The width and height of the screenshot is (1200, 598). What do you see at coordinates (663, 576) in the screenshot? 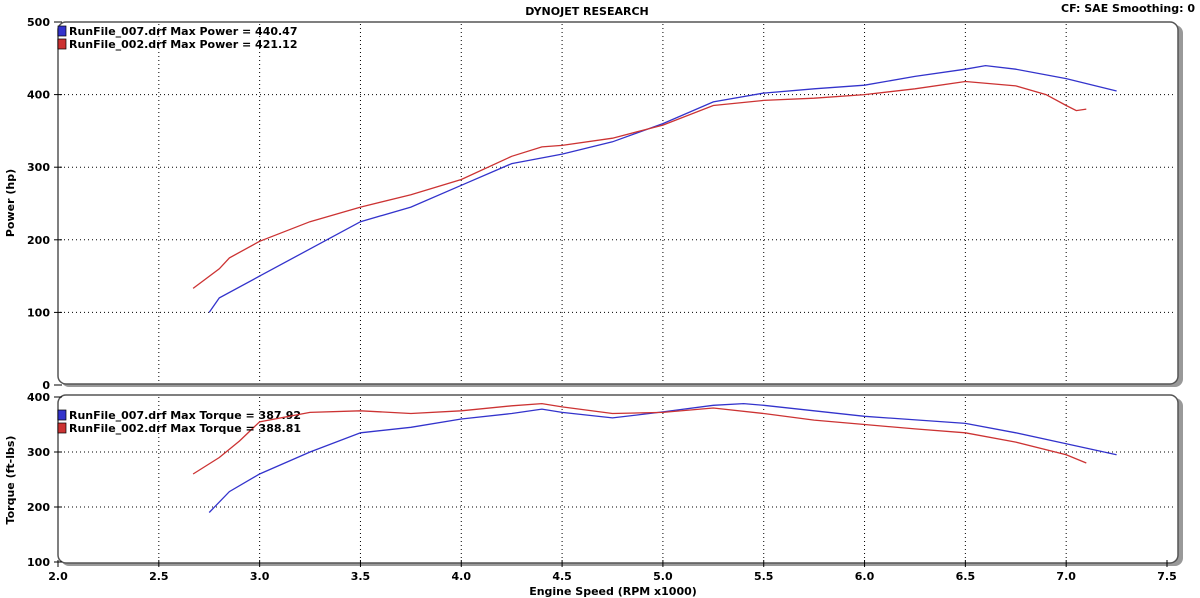
I see `x-tick-label: 5.0` at bounding box center [663, 576].